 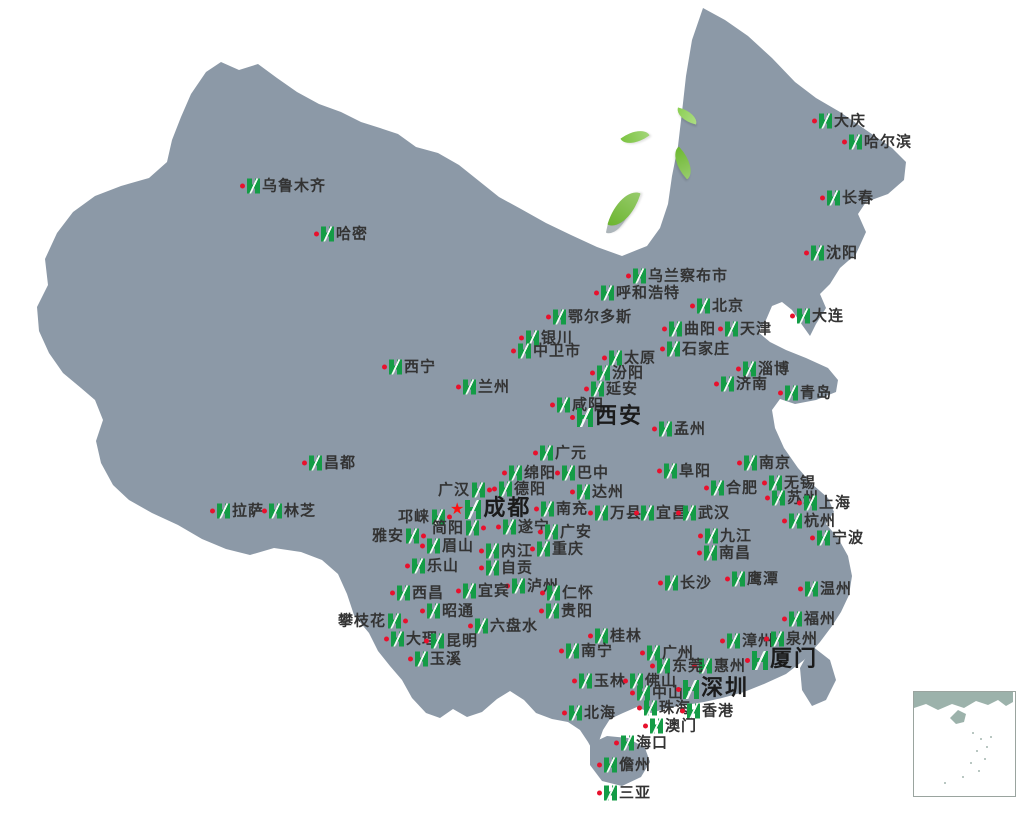 I want to click on south-china-sea-inset-map, so click(x=964, y=744).